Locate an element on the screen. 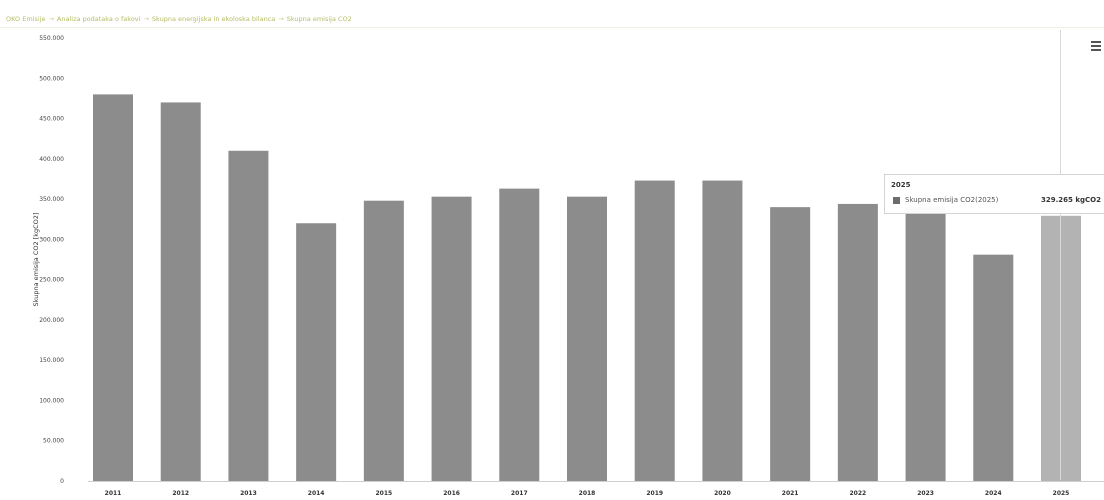  y-tick-label: 350.000 is located at coordinates (51, 199).